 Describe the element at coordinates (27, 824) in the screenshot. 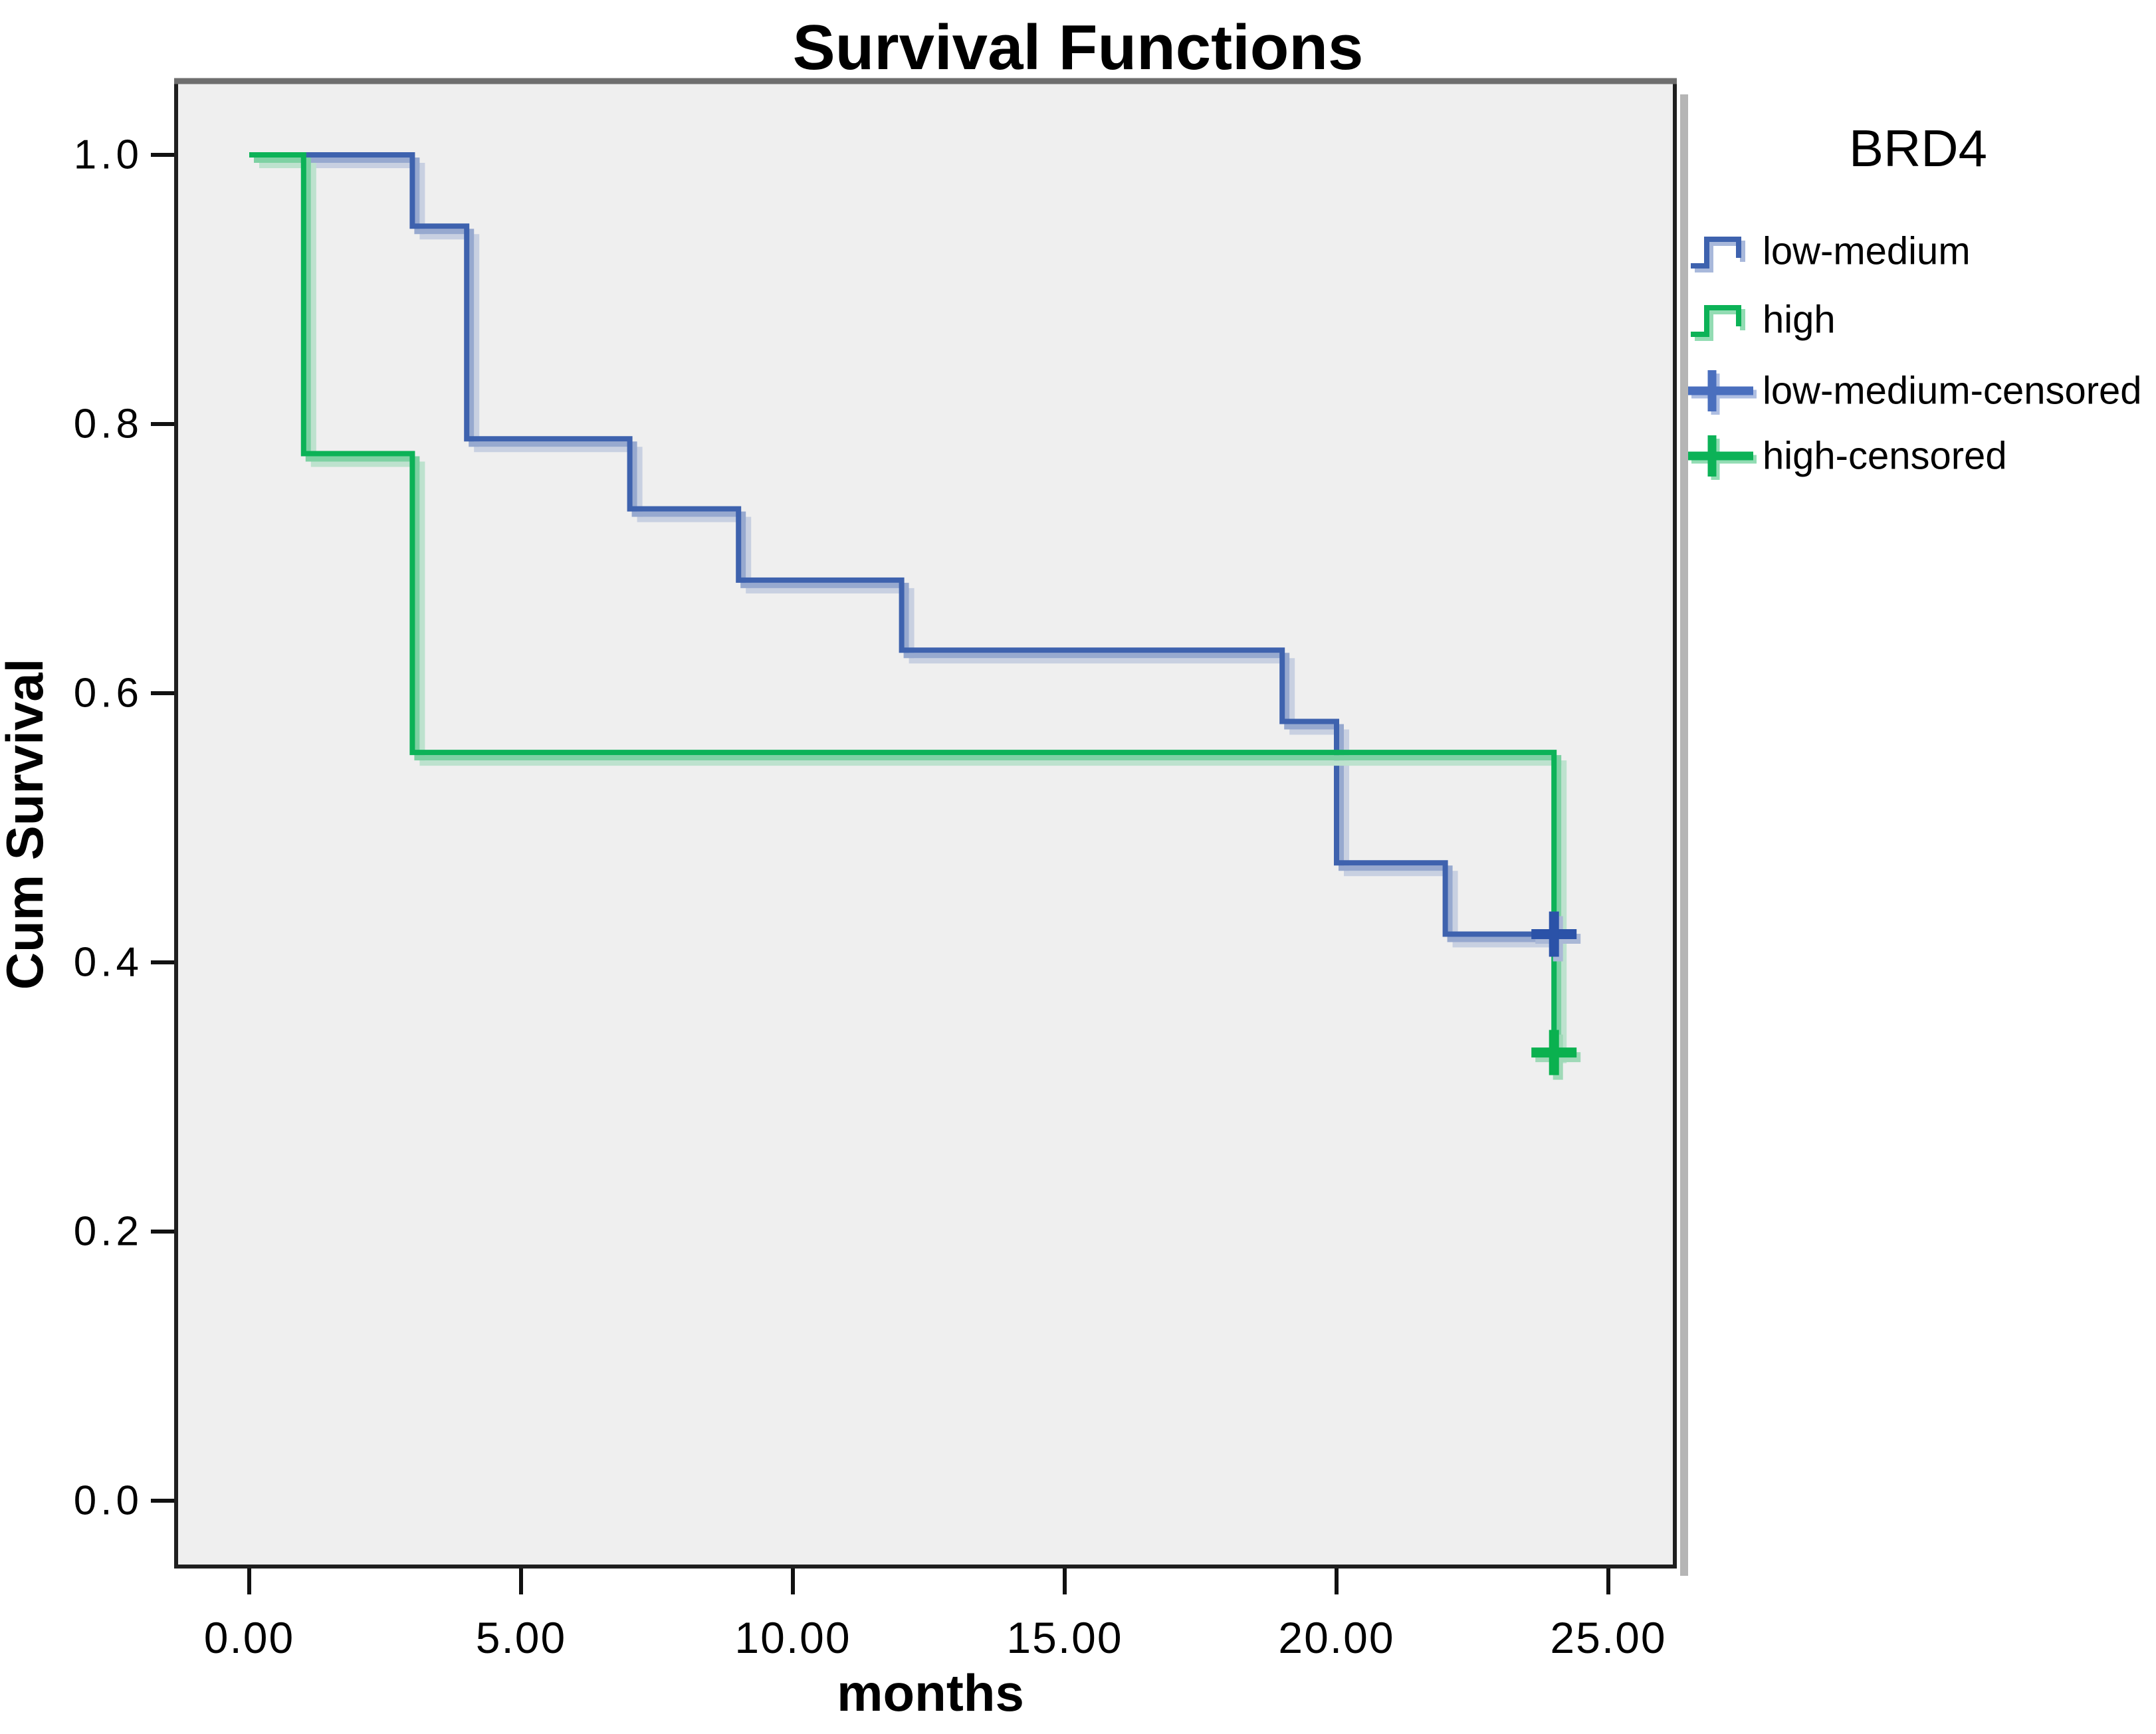

I see `y-axis-title: Cum Survival` at that location.